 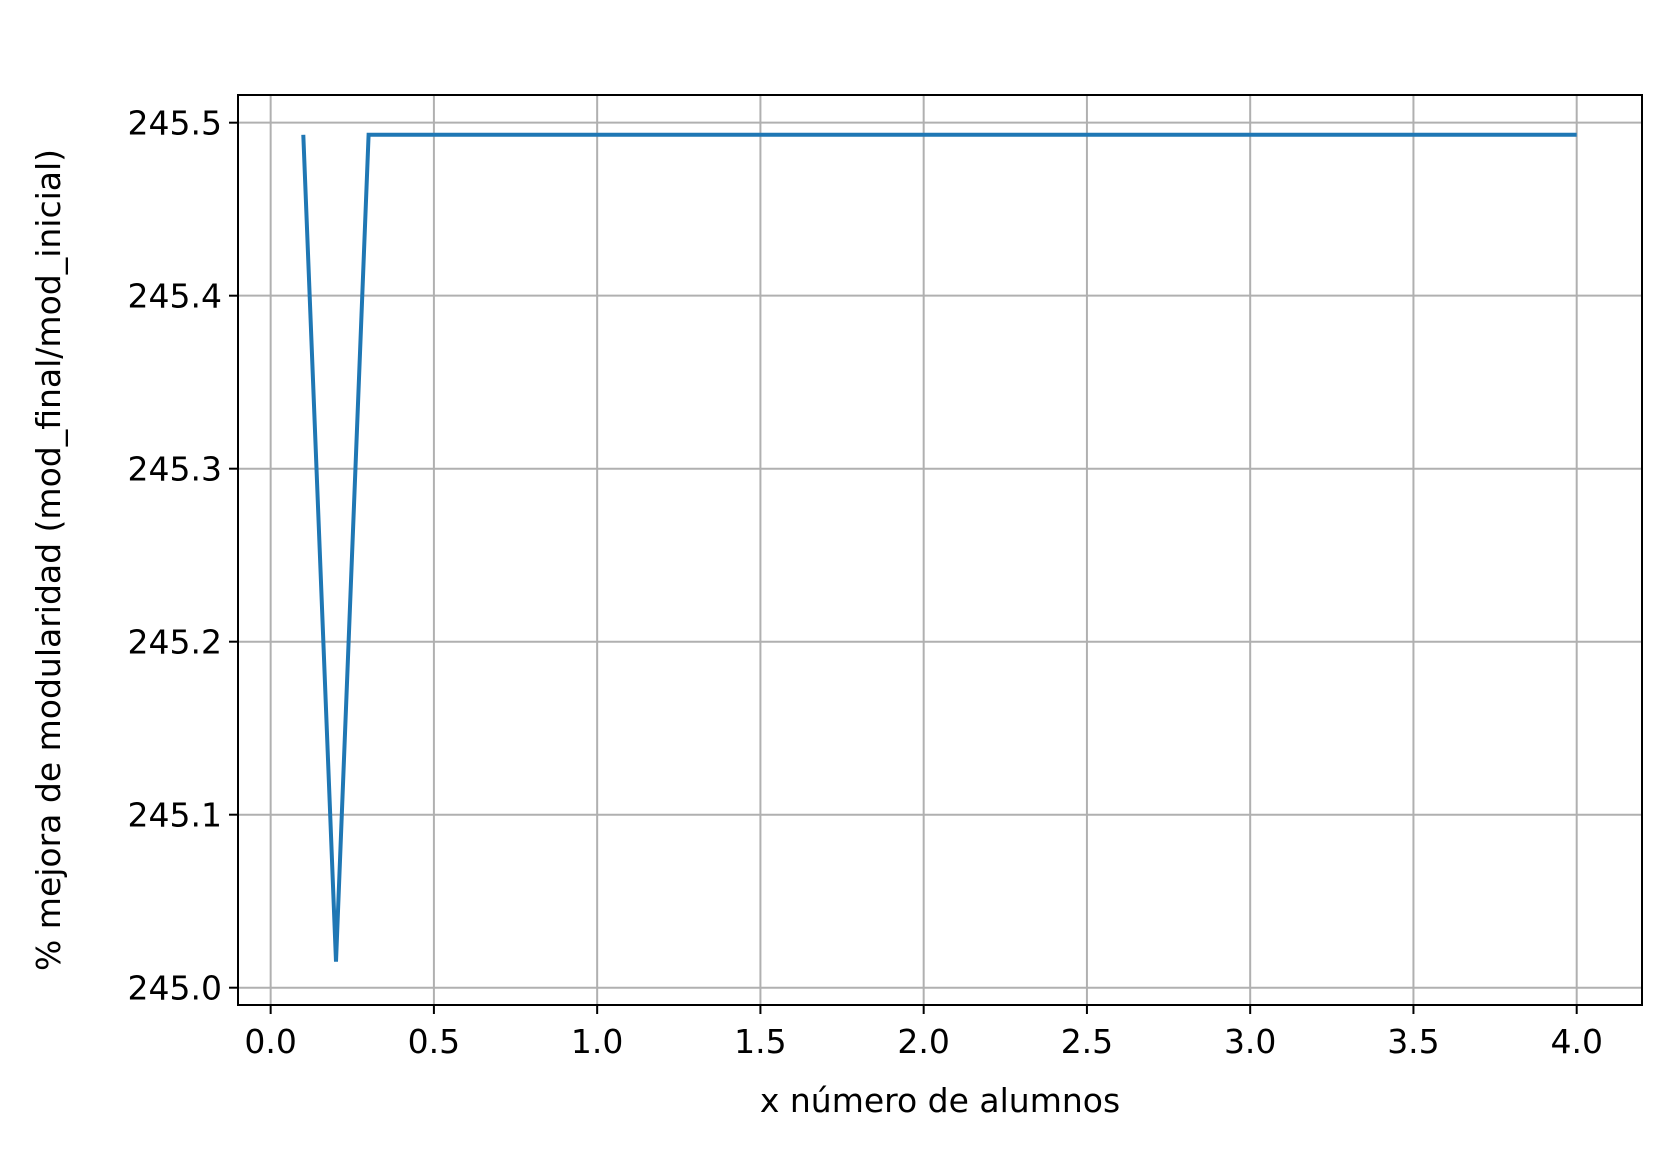 I want to click on y-tick-label: 245.2, so click(x=175, y=642).